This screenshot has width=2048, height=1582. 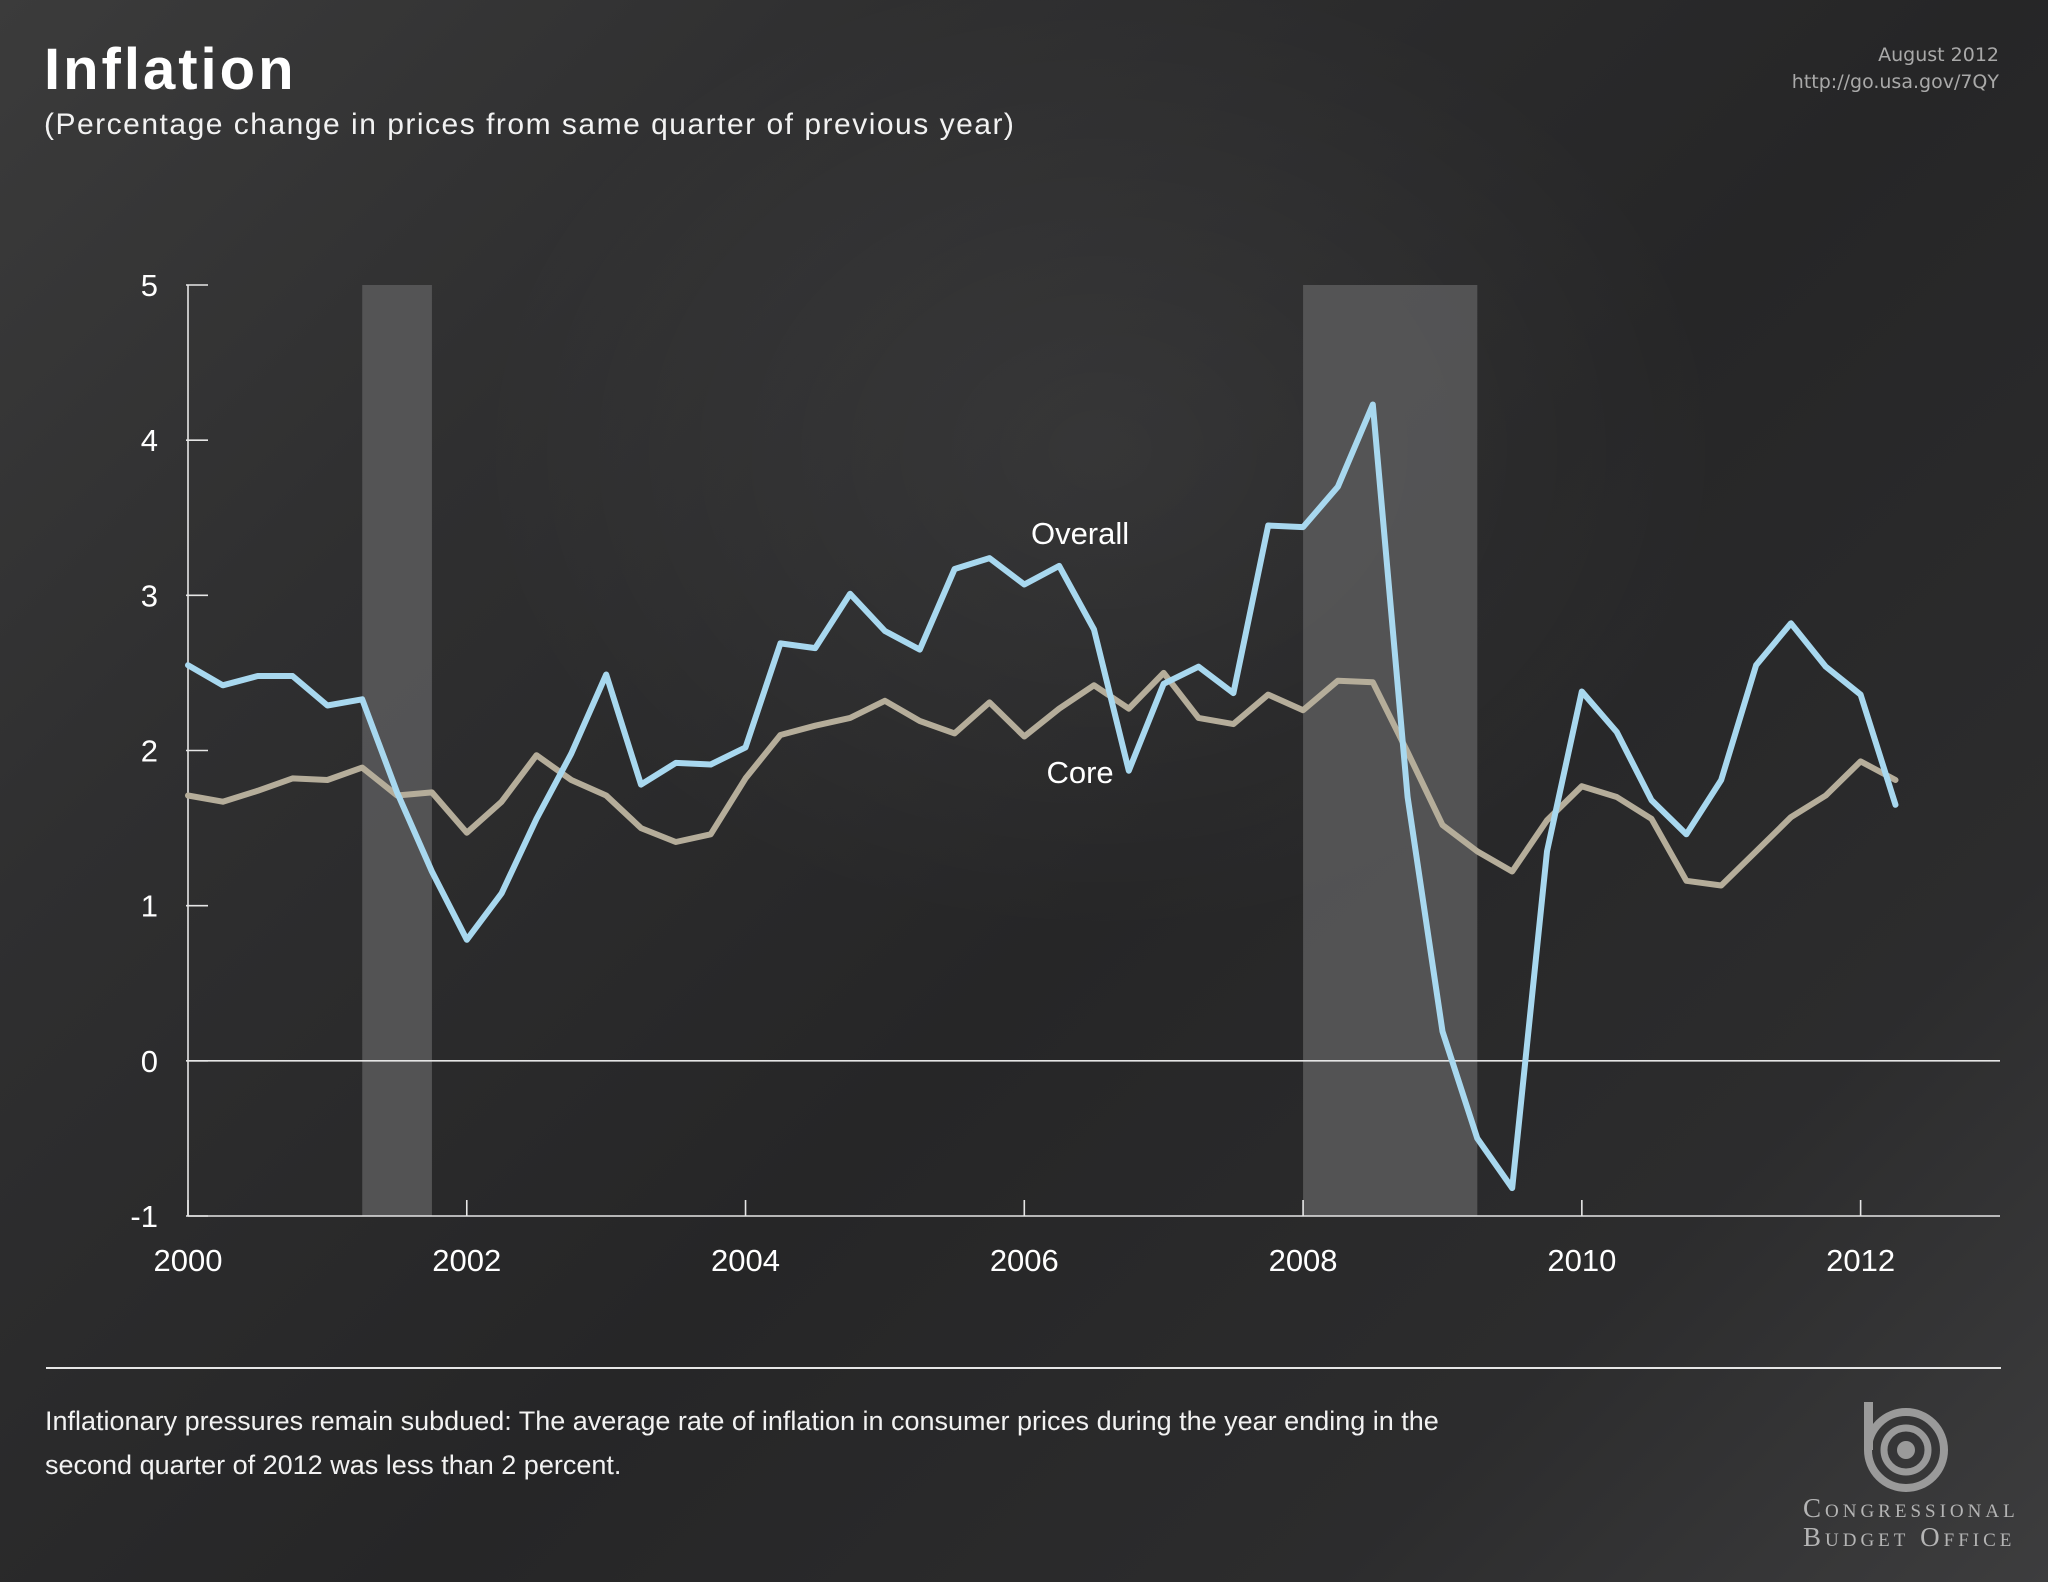 I want to click on y-tick-label--1: -1, so click(x=144, y=1216).